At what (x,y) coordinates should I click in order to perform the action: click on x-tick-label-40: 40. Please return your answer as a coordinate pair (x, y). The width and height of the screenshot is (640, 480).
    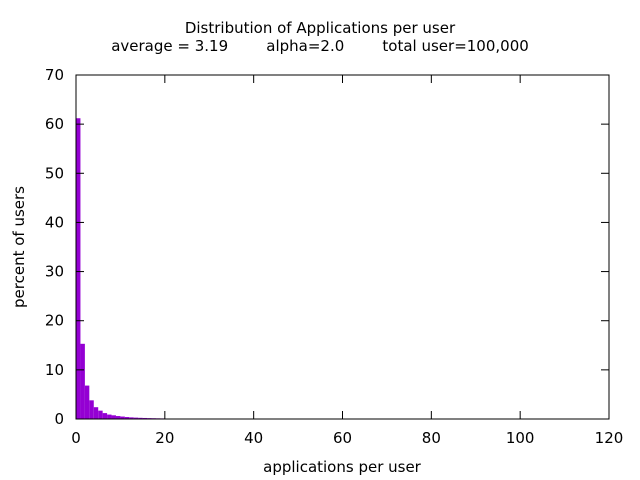
    Looking at the image, I should click on (253, 438).